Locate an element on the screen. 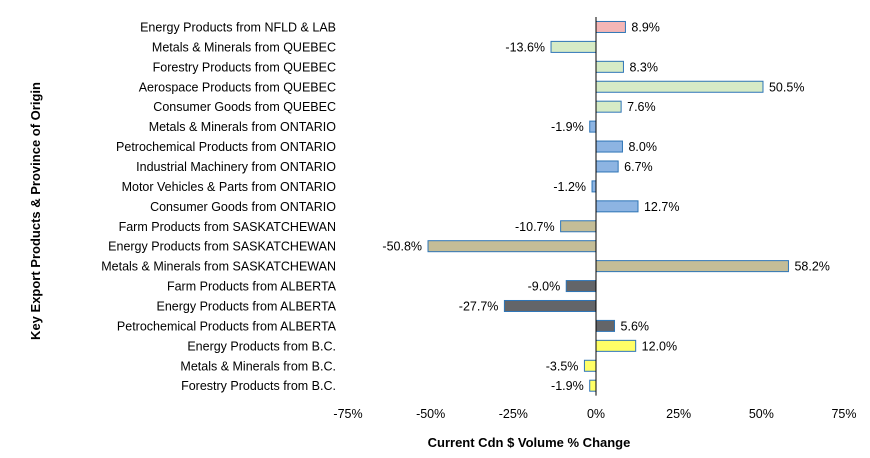  value-label: 50.5% is located at coordinates (786, 87).